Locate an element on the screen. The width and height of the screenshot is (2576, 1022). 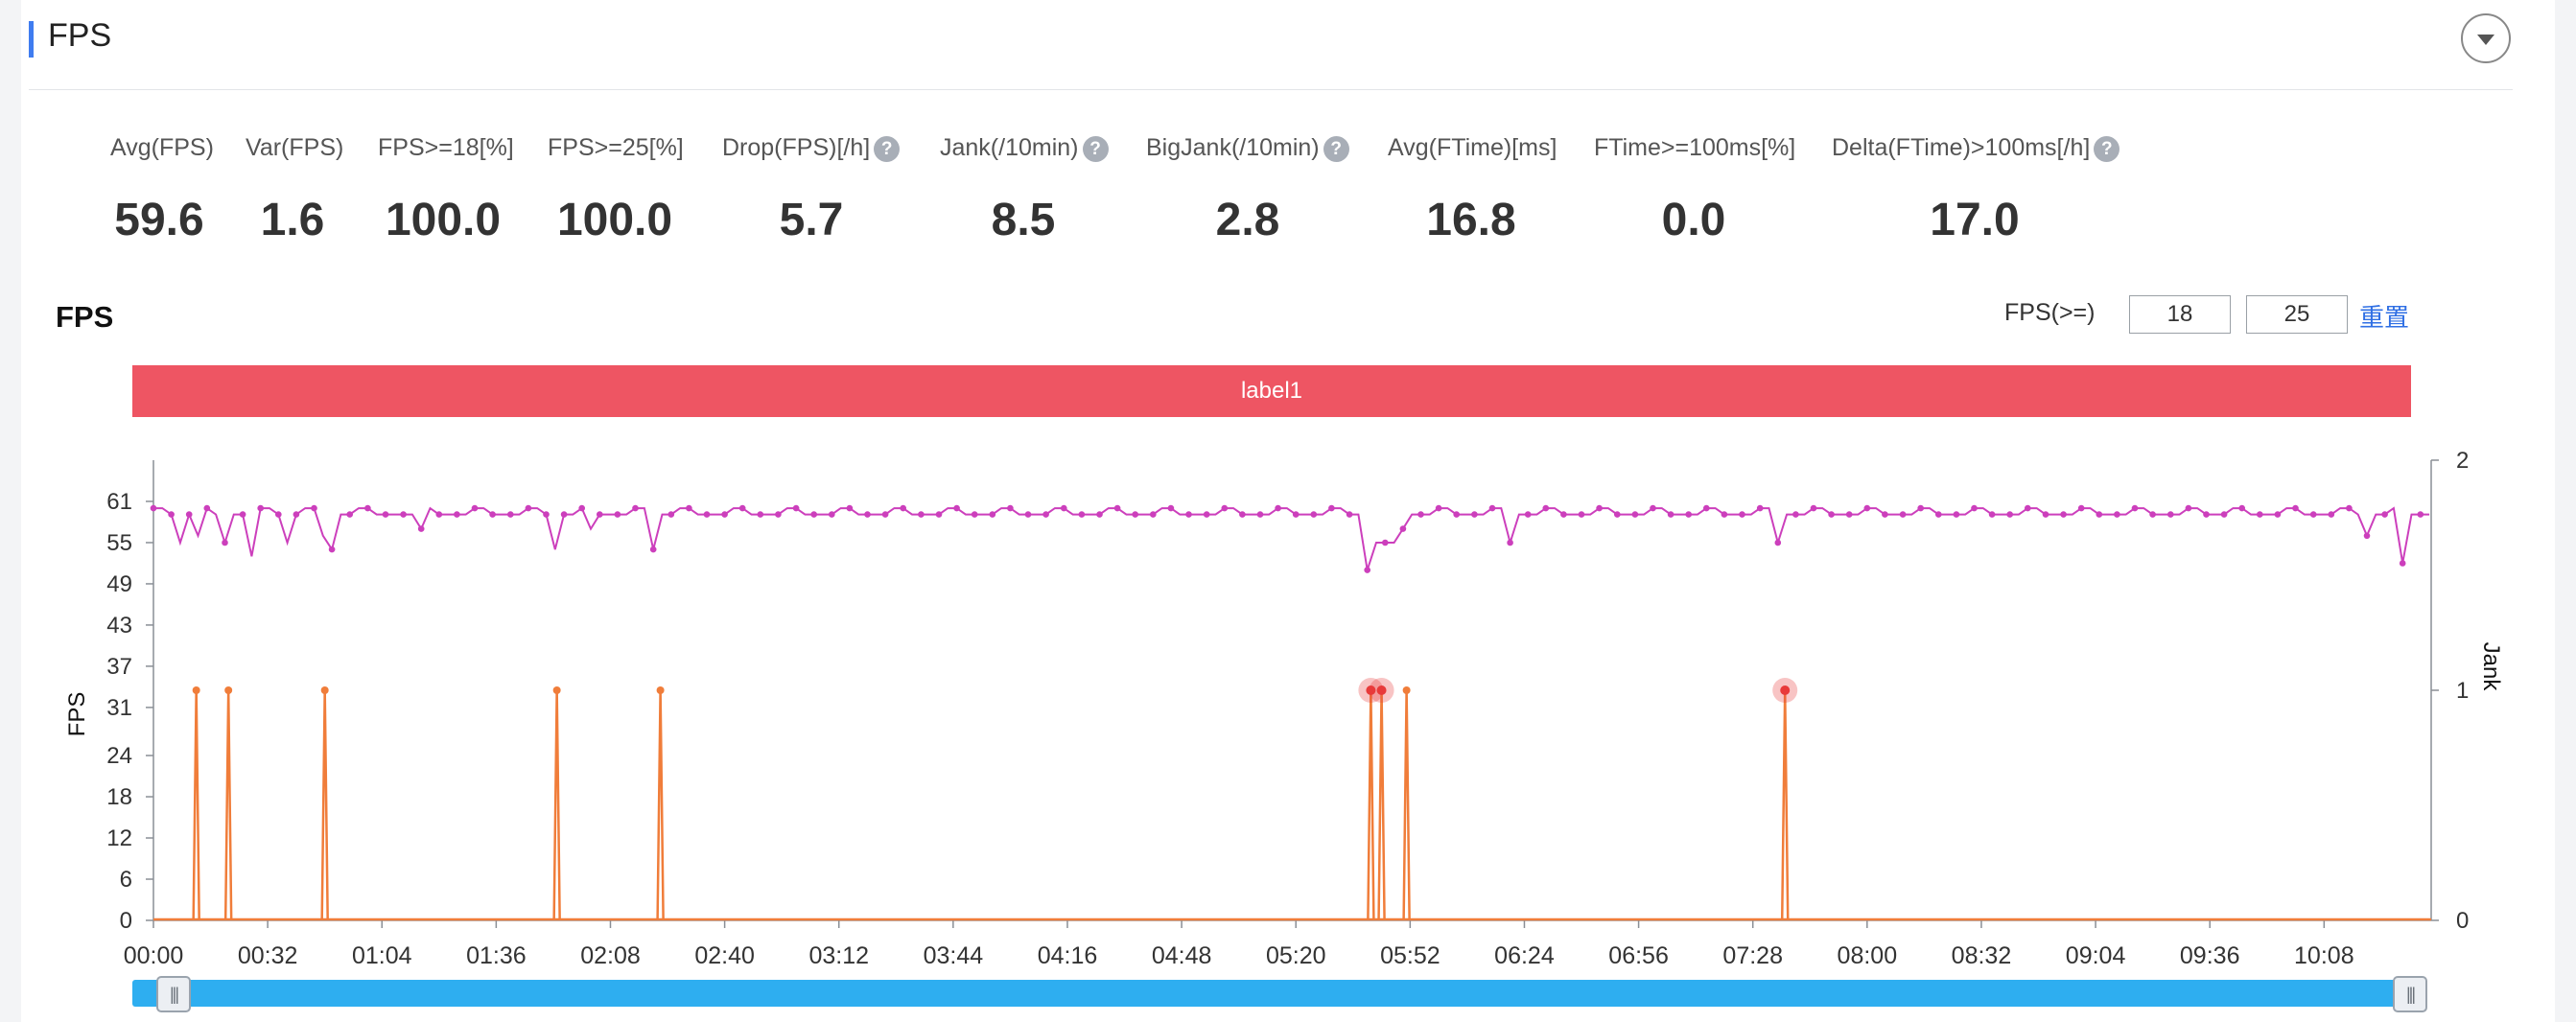
slider-left-handle: ||| is located at coordinates (173, 994).